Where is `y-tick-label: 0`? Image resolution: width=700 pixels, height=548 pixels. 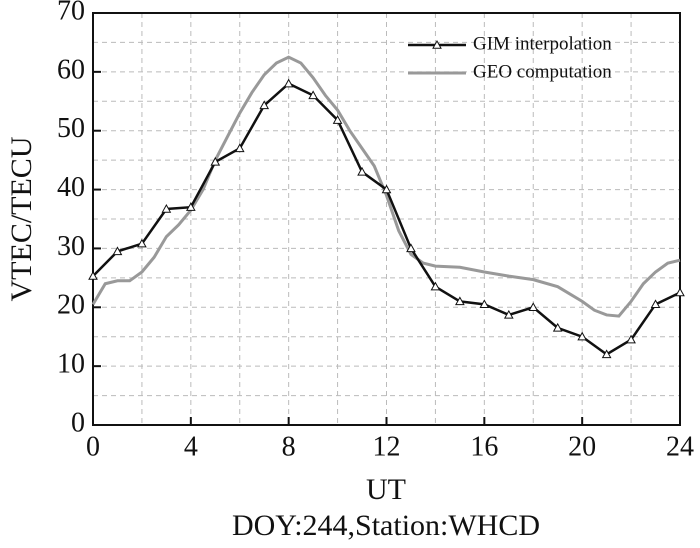
y-tick-label: 0 is located at coordinates (78, 422).